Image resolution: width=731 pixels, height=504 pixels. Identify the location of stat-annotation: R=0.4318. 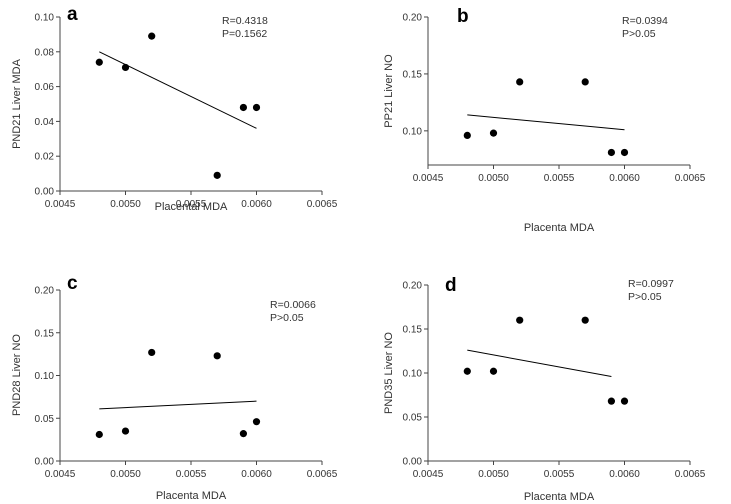
(245, 21).